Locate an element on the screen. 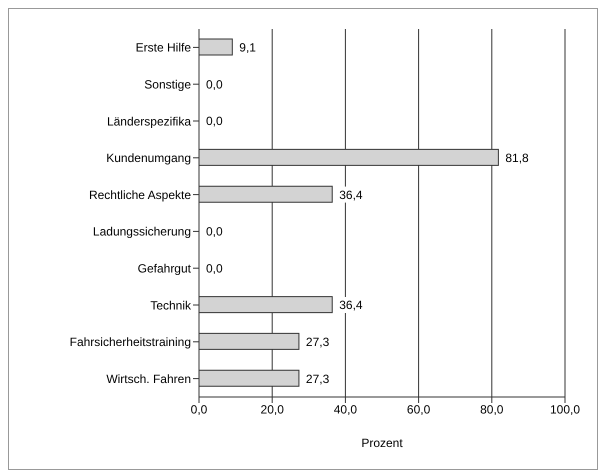 The height and width of the screenshot is (476, 604). y-tick-label: Fahrsicherheitstraining is located at coordinates (130, 342).